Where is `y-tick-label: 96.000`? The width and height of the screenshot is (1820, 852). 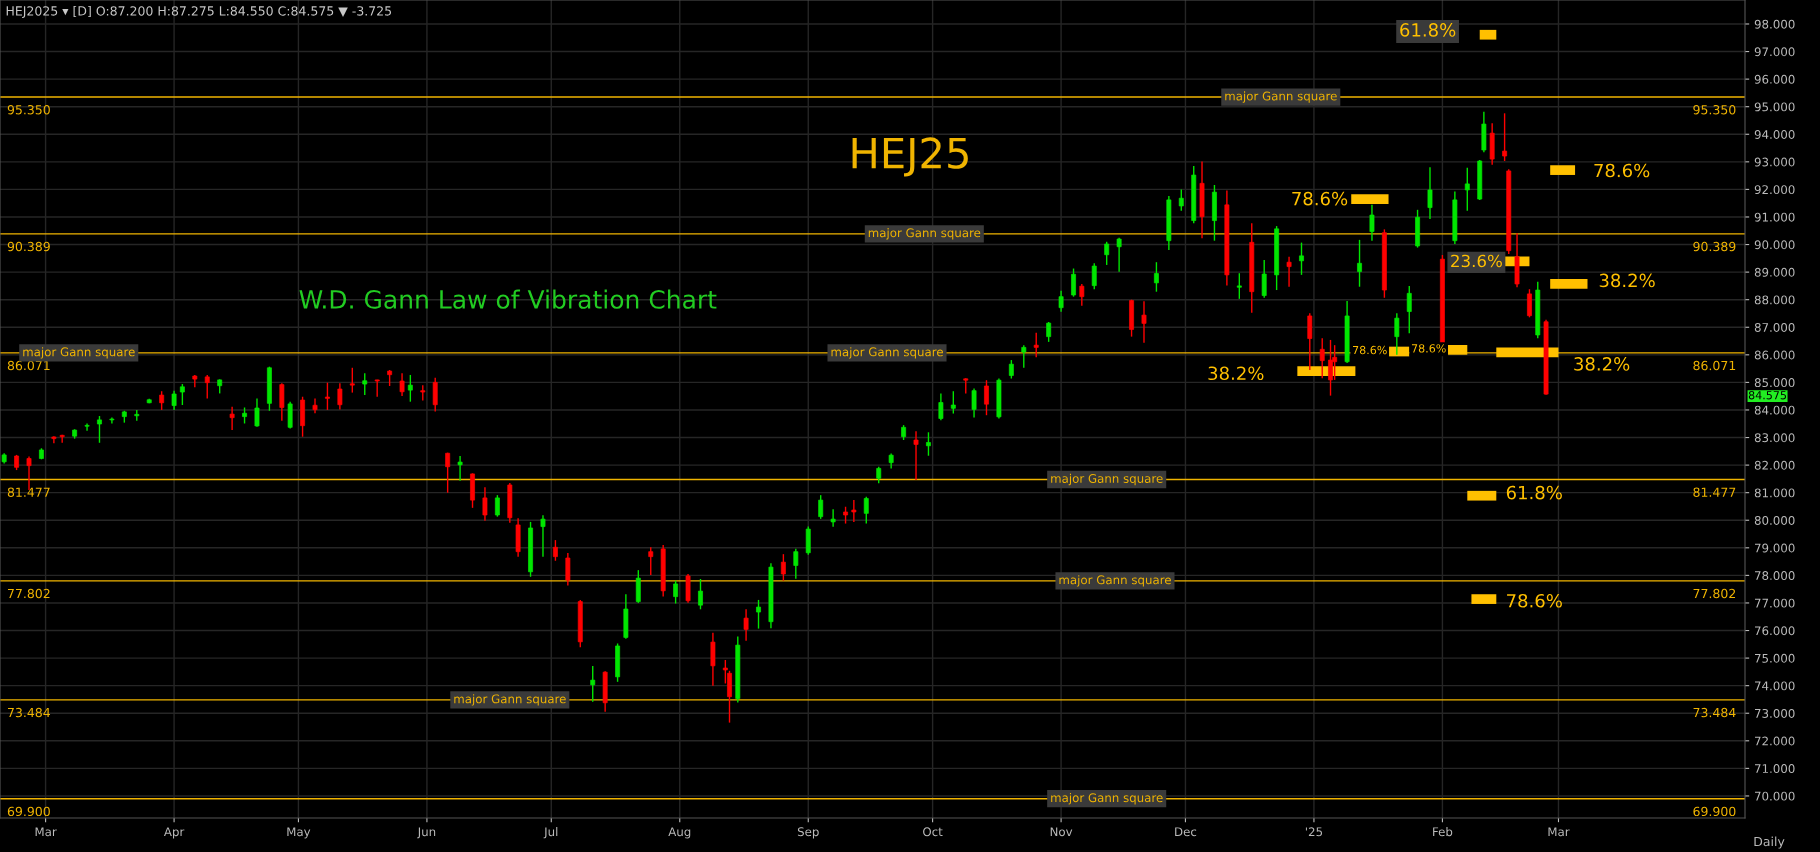 y-tick-label: 96.000 is located at coordinates (1774, 79).